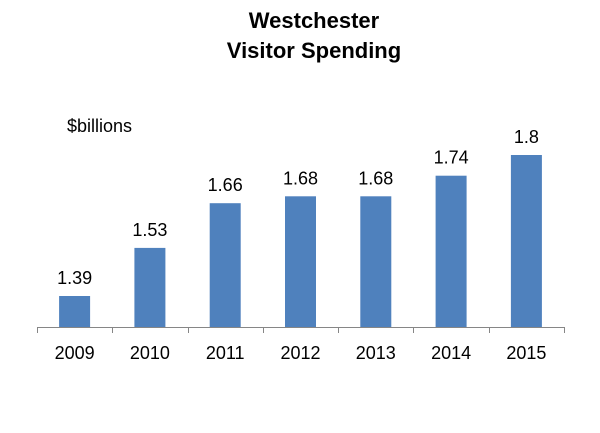  I want to click on value-label-2014: 1.74, so click(451, 158).